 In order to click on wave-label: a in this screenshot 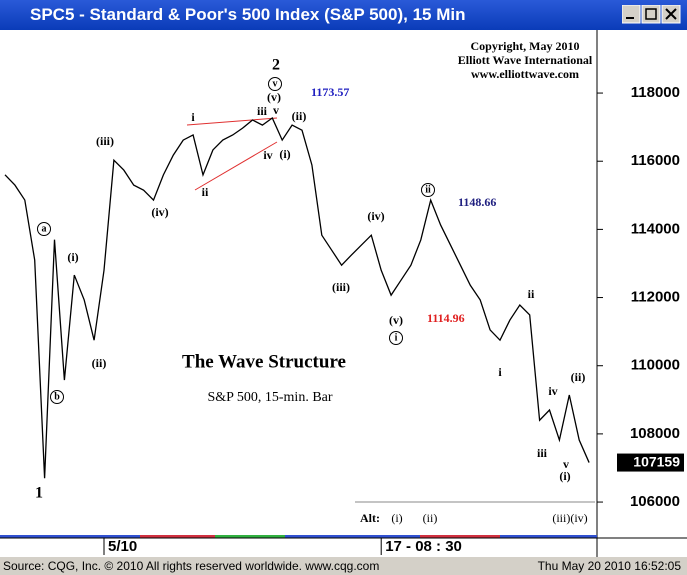, I will do `click(44, 228)`.